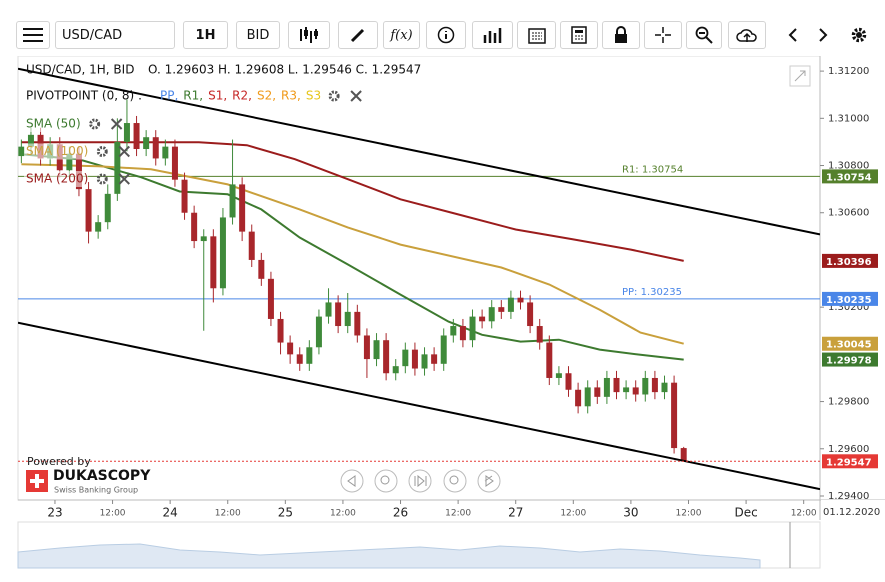 This screenshot has width=885, height=582. What do you see at coordinates (849, 462) in the screenshot?
I see `price-box-label: 1.29547` at bounding box center [849, 462].